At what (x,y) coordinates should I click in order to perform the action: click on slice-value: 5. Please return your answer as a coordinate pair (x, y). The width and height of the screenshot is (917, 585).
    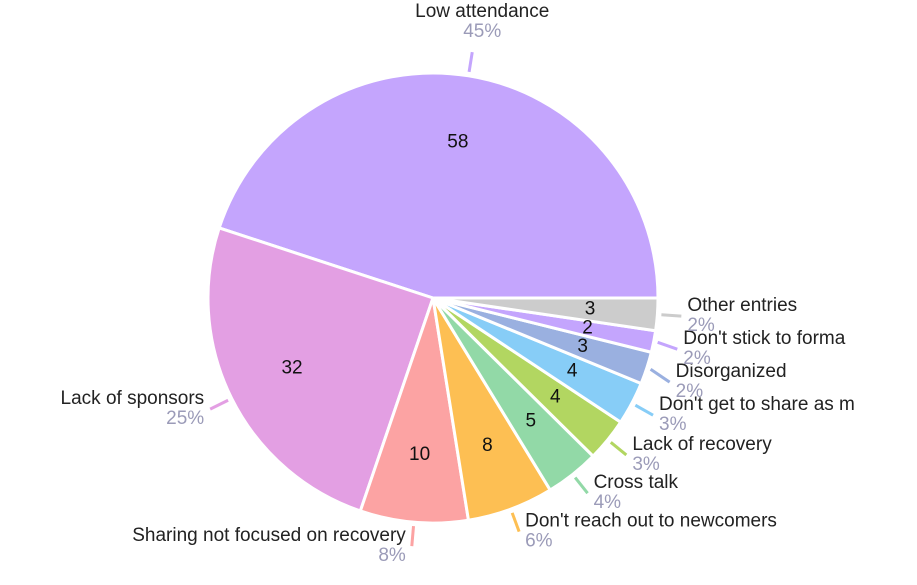
    Looking at the image, I should click on (530, 420).